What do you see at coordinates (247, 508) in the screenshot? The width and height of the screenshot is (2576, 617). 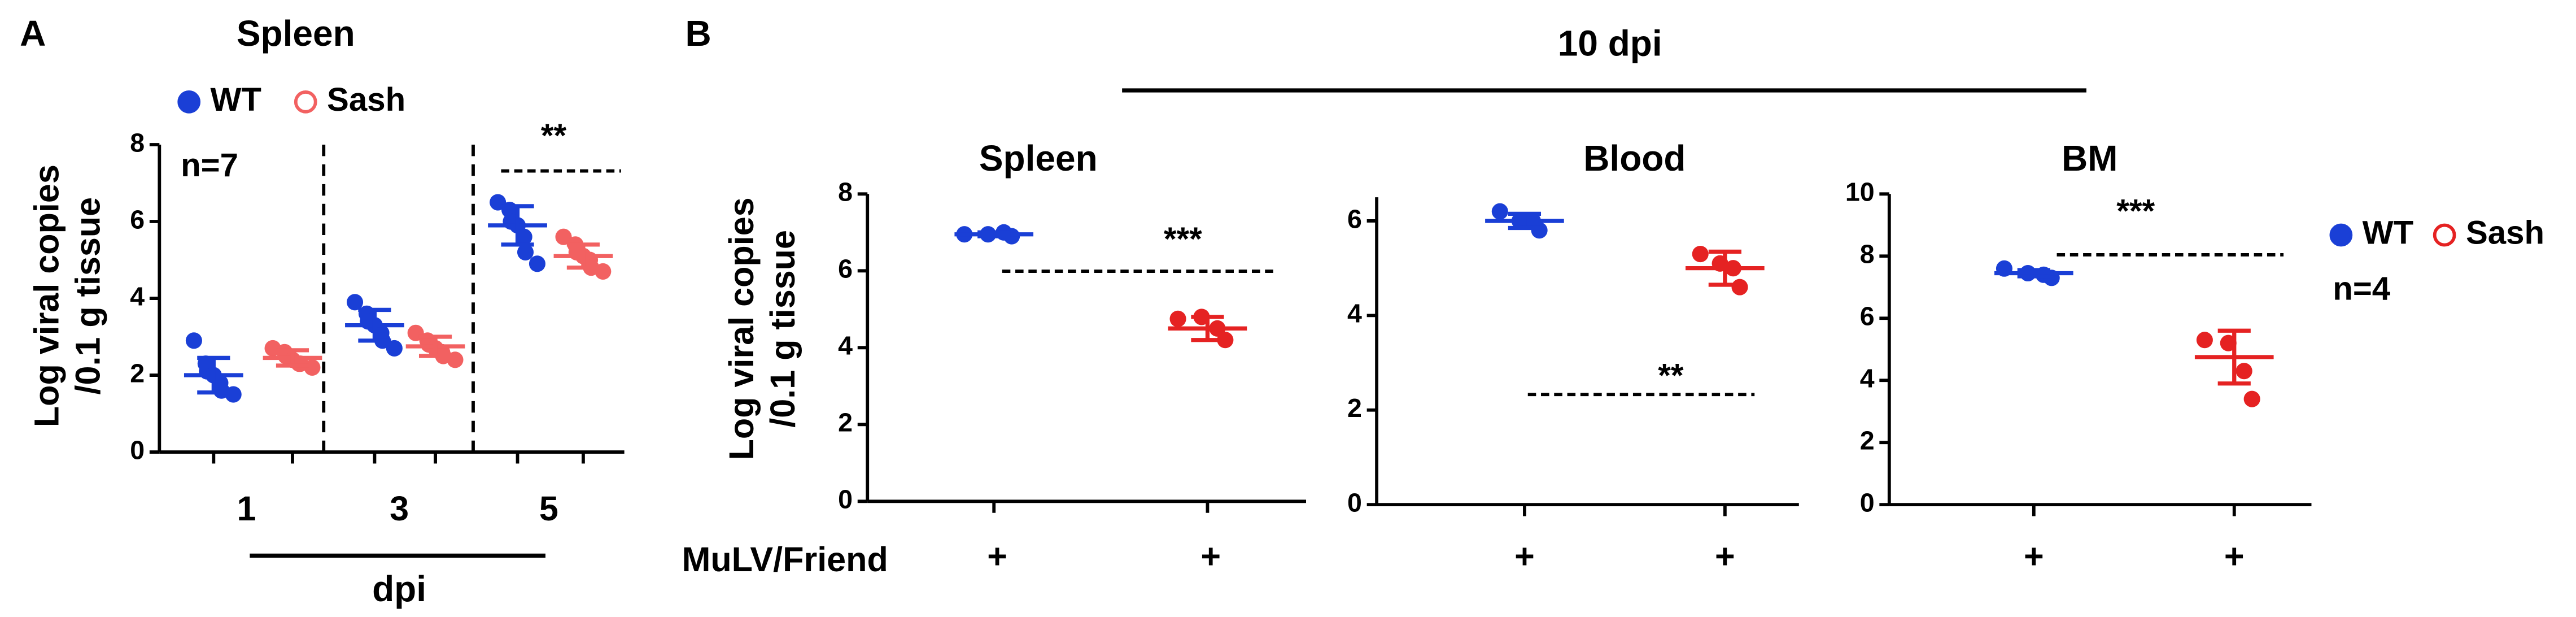 I see `x-tick-label: 1` at bounding box center [247, 508].